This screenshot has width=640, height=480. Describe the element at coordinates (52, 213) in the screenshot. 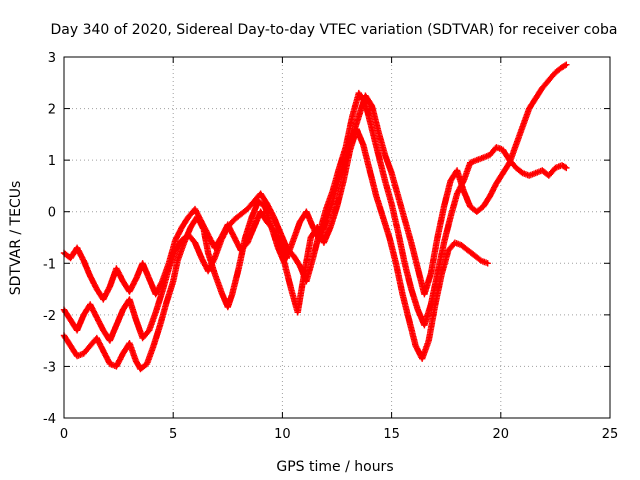

I see `y-tick-label: 0` at that location.